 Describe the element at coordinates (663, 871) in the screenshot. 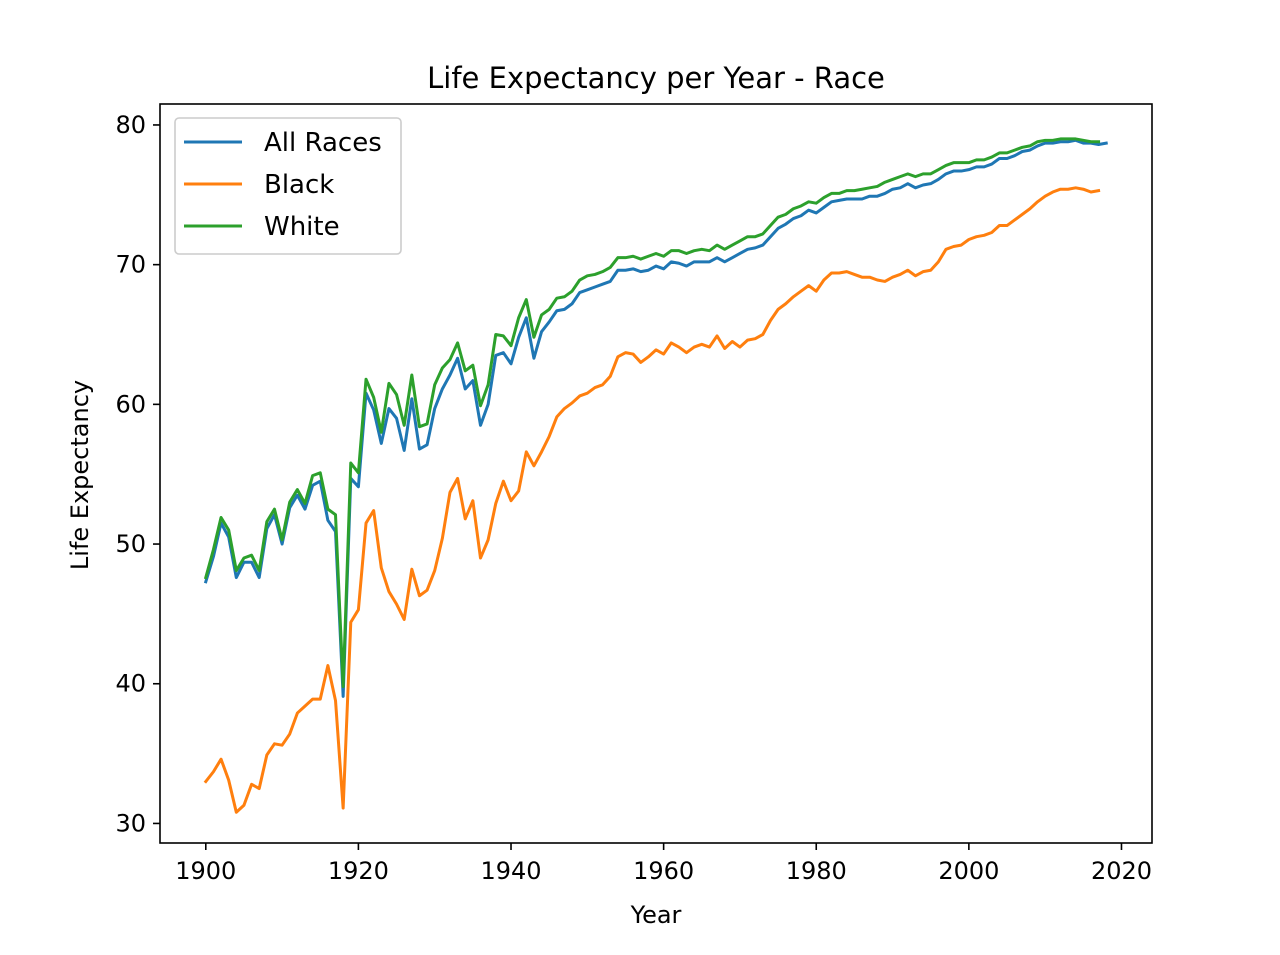

I see `x-tick-label: 1960` at that location.